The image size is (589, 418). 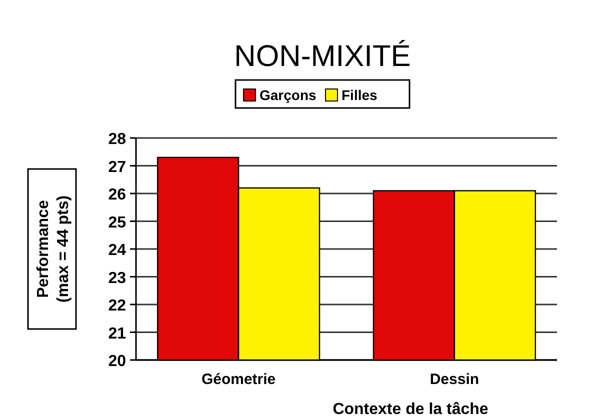 What do you see at coordinates (117, 361) in the screenshot?
I see `y-tick-label: 20` at bounding box center [117, 361].